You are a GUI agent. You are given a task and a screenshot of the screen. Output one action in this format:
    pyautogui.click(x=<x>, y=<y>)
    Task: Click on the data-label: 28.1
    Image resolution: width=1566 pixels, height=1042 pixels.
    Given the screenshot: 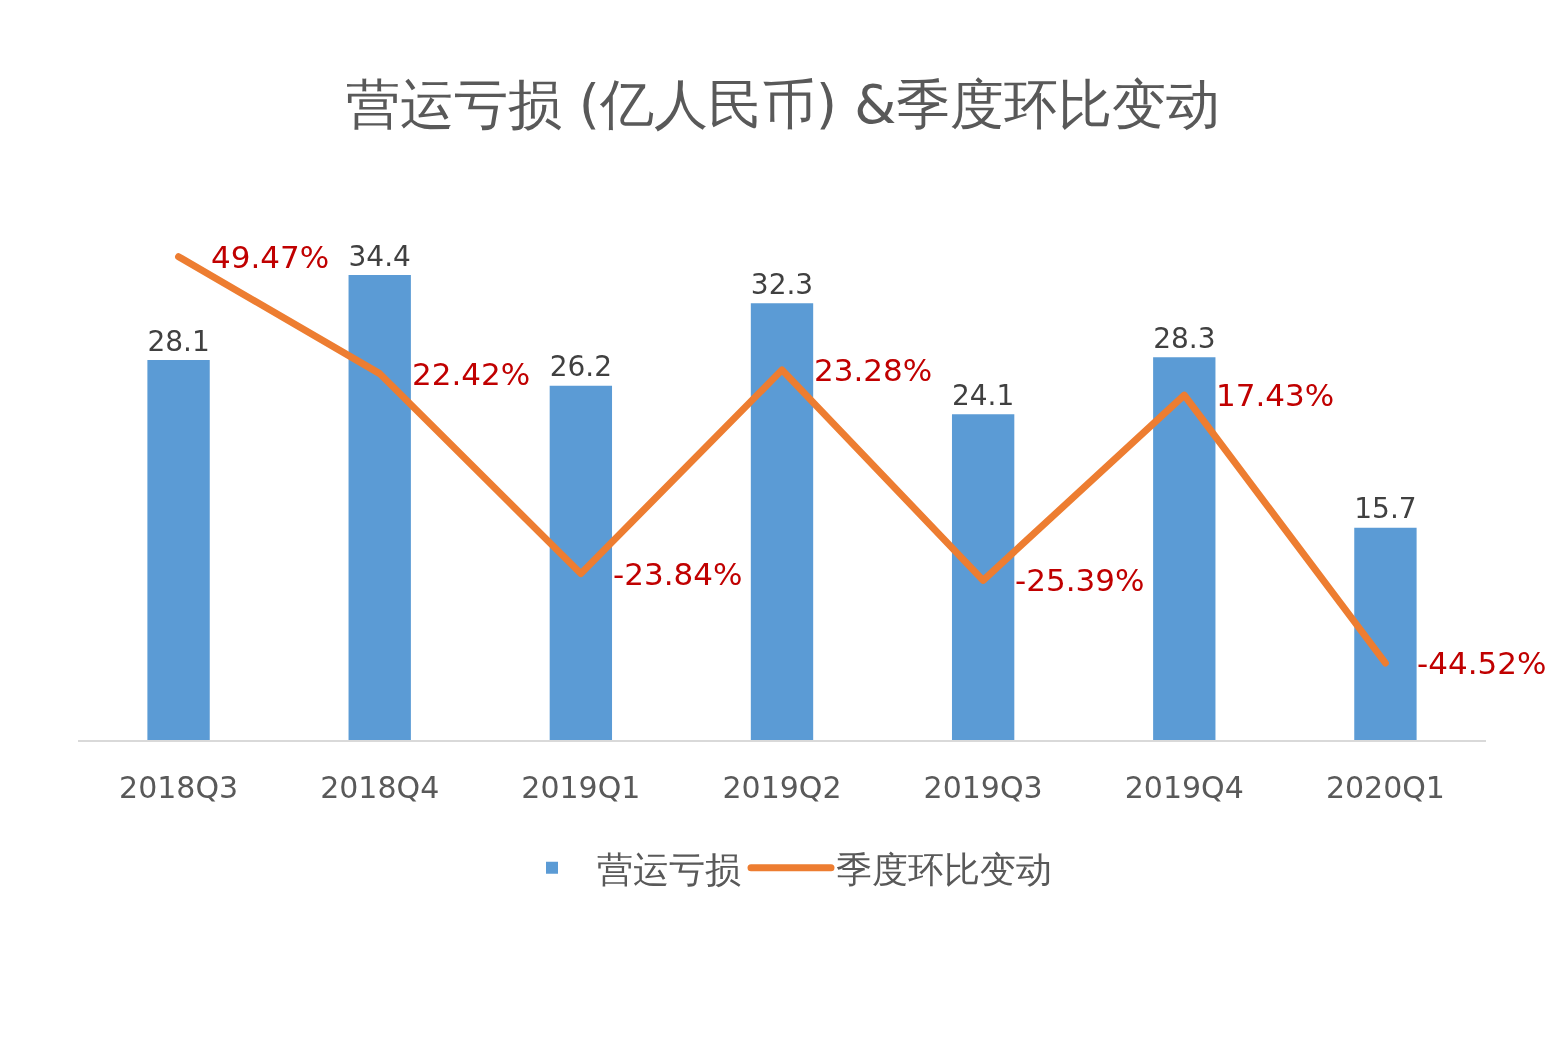 What is the action you would take?
    pyautogui.click(x=178, y=341)
    